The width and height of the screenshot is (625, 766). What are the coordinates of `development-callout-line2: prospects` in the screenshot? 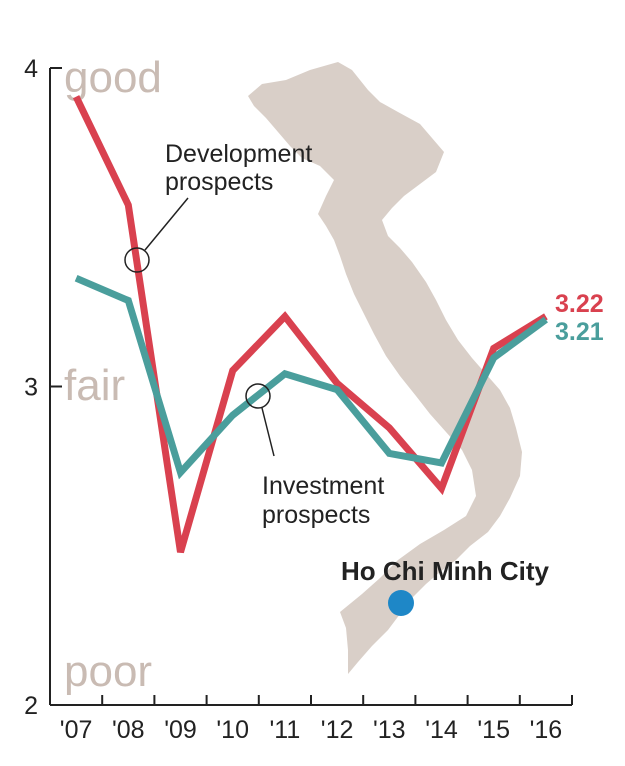 It's located at (219, 182).